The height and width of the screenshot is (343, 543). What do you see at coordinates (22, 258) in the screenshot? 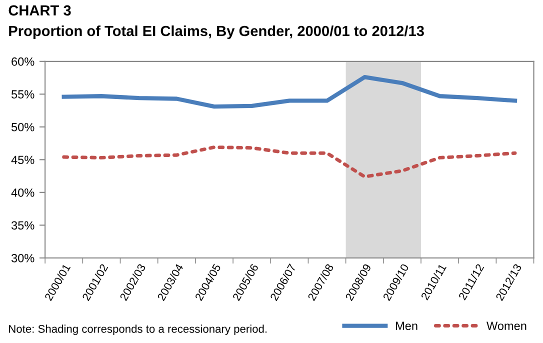
I see `y-tick-label: 30%` at bounding box center [22, 258].